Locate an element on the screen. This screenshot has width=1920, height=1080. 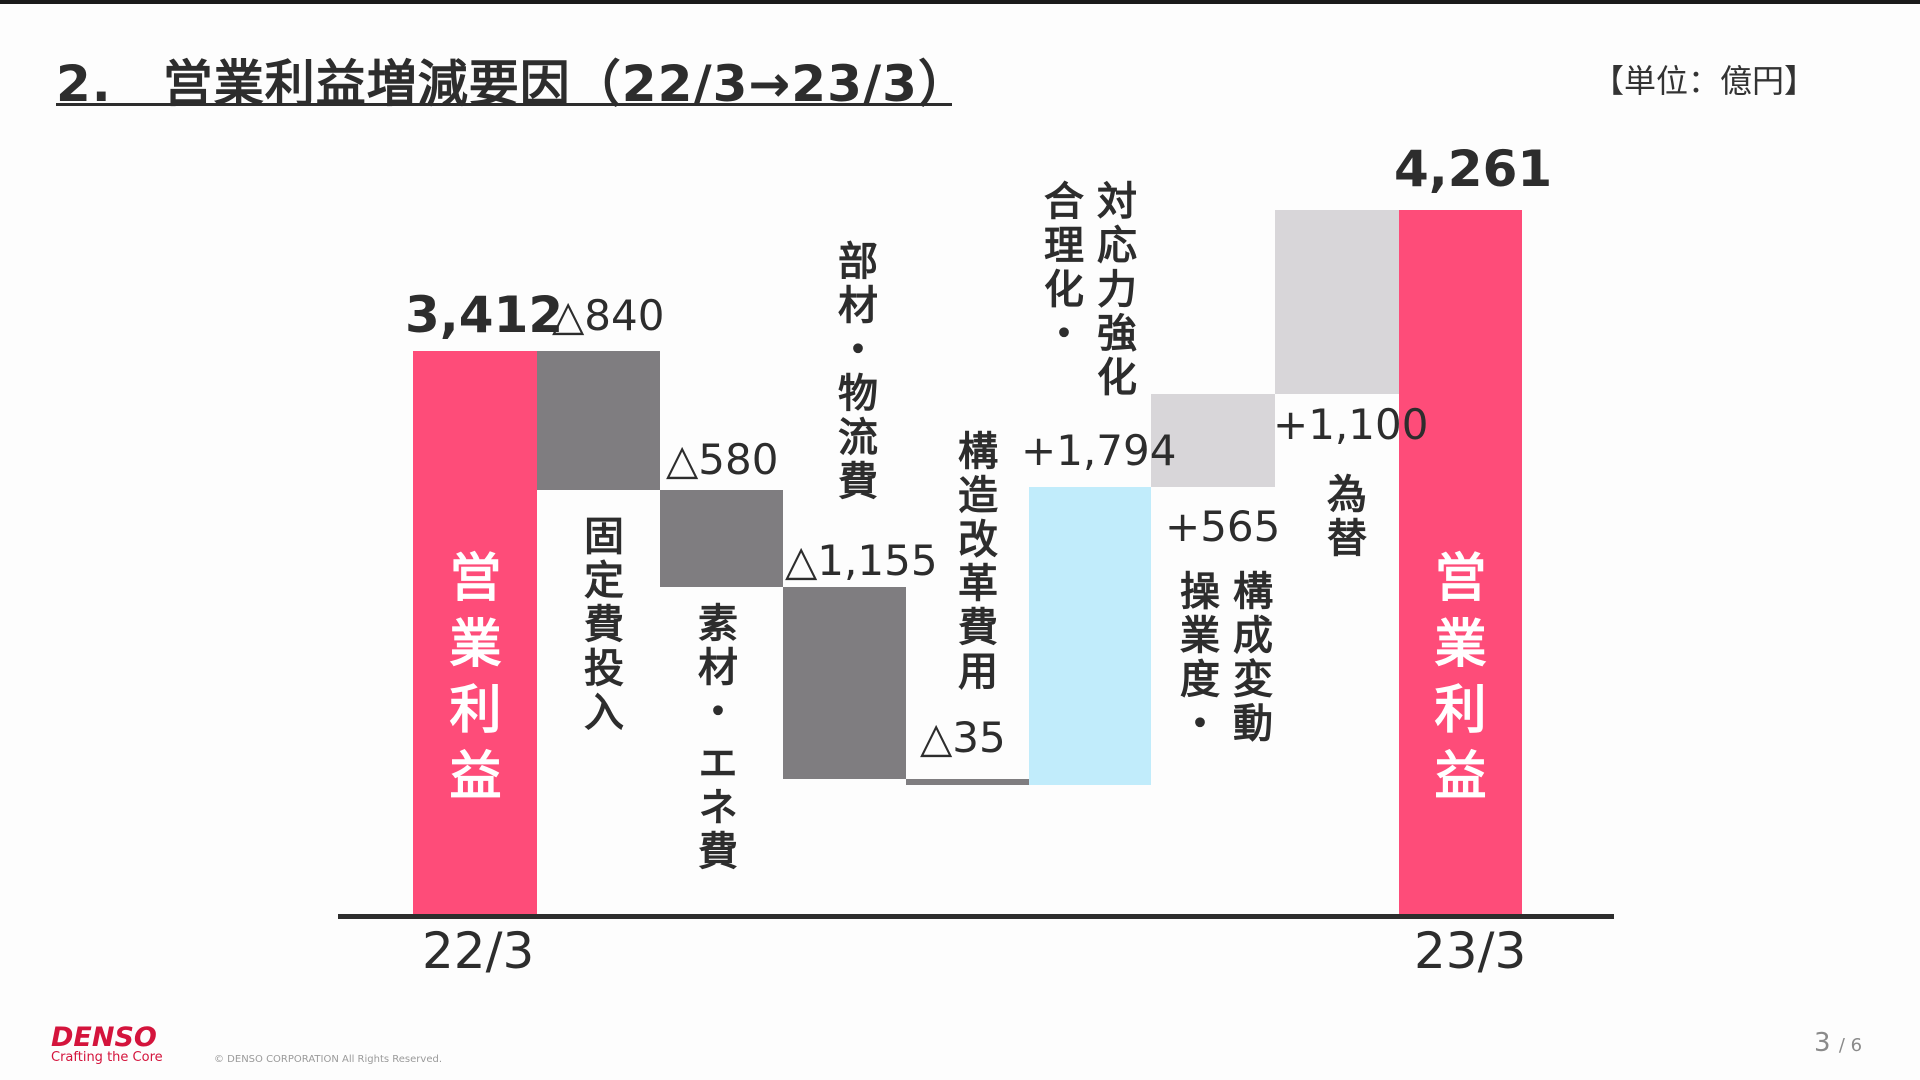
x-tick-start: 22/3 is located at coordinates (478, 951).